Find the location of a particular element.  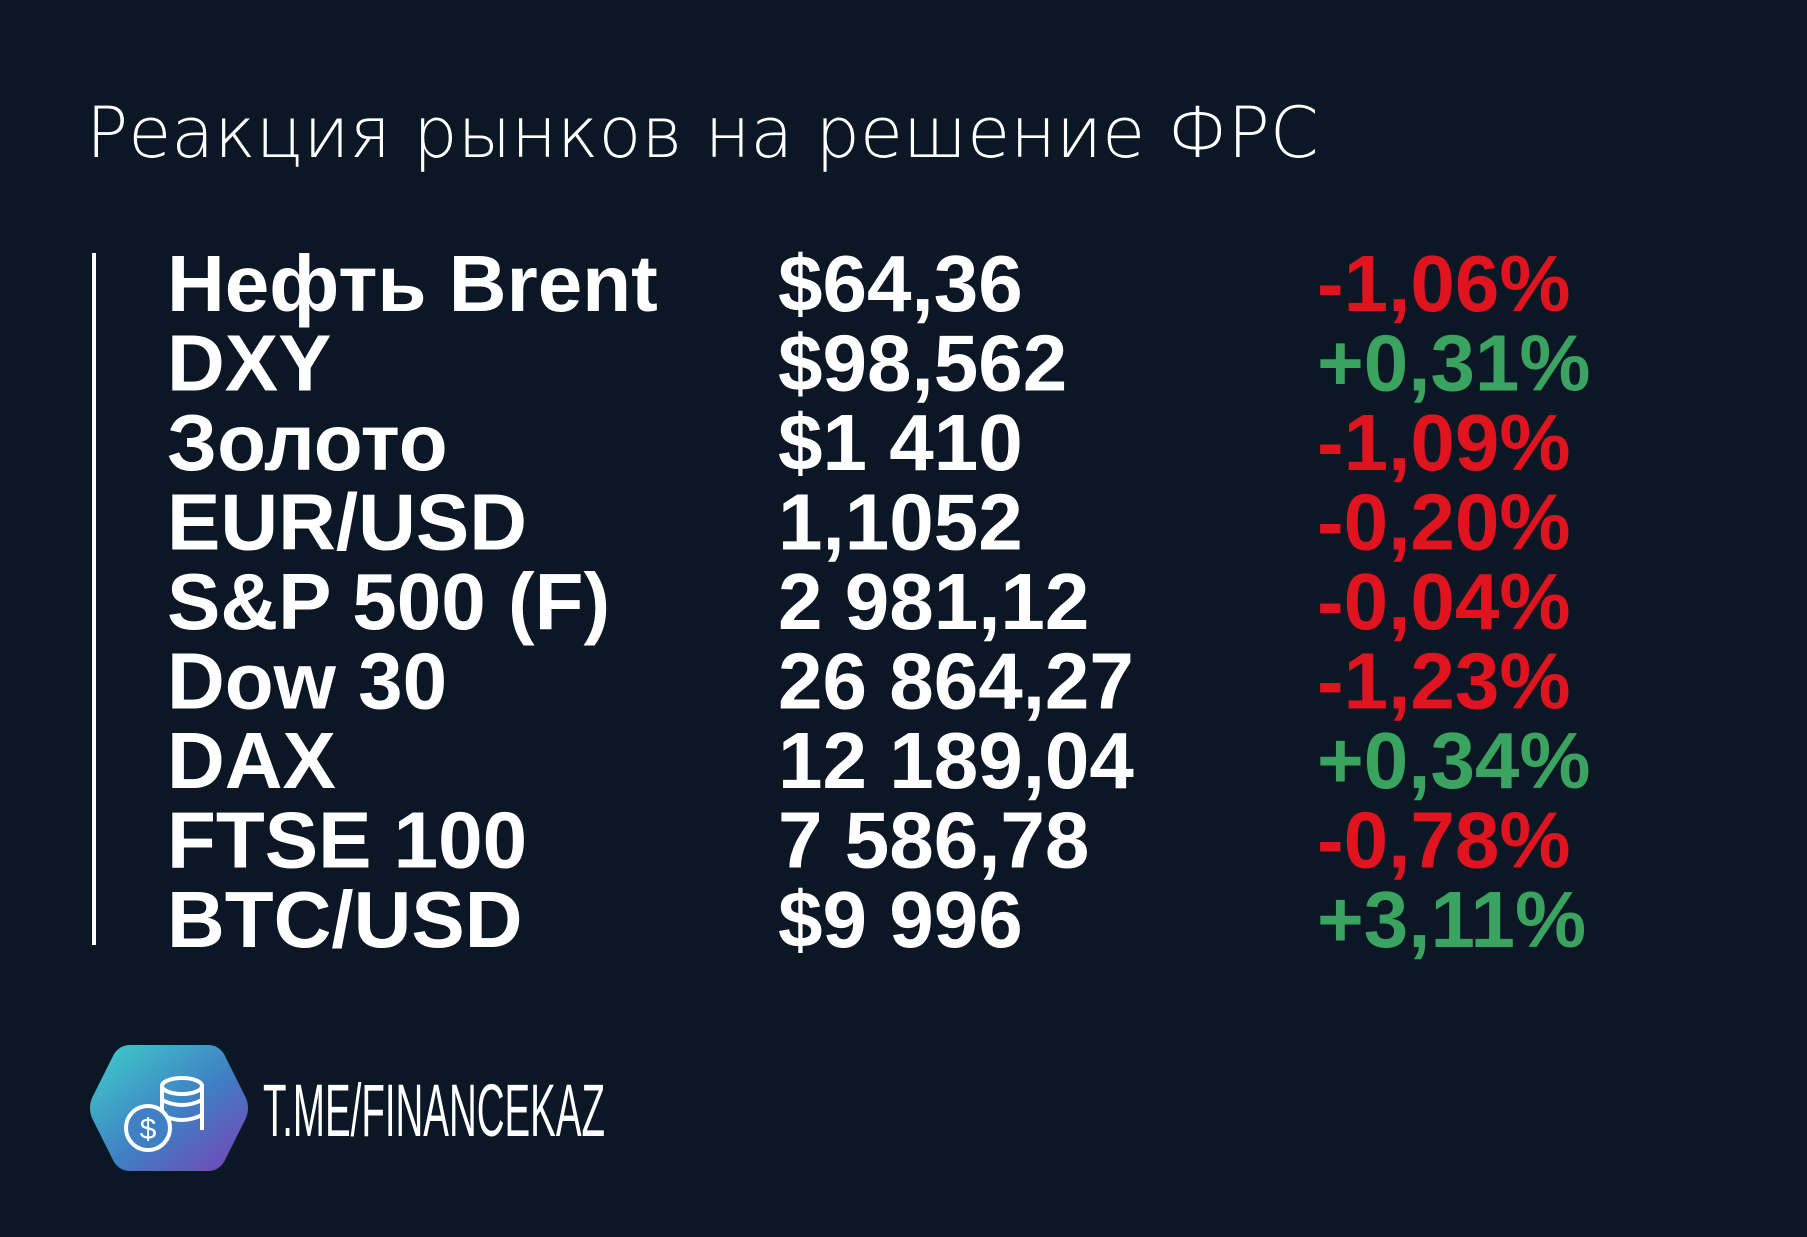

instrument-change: -1,23% is located at coordinates (1443, 681).